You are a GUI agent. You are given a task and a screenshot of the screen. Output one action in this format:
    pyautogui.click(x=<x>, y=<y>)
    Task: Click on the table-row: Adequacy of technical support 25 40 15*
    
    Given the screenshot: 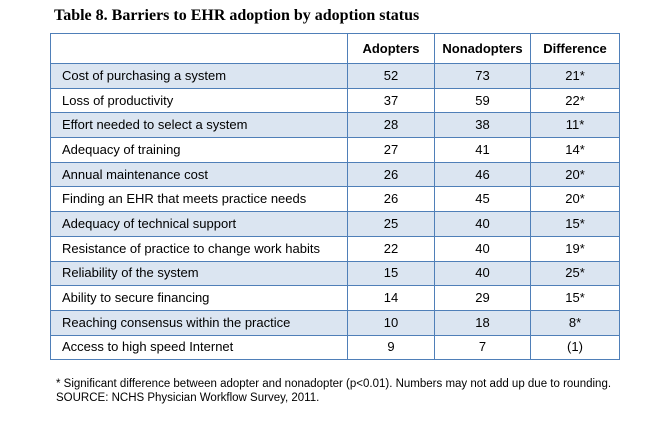 What is the action you would take?
    pyautogui.click(x=335, y=224)
    